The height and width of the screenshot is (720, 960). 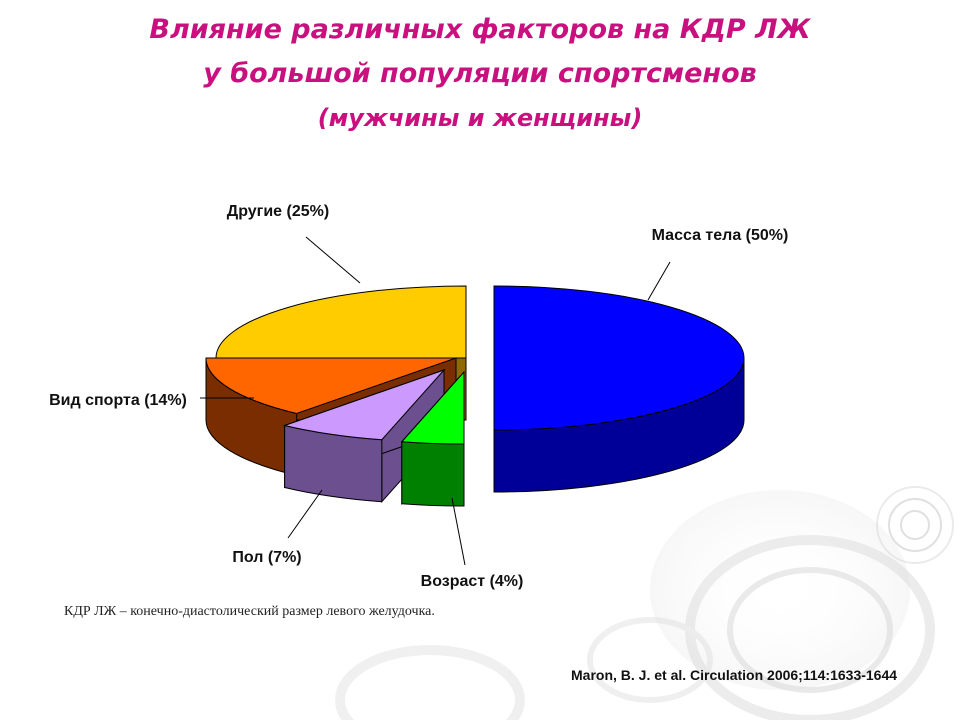 I want to click on slice-age-label: Возраст (4%), so click(x=472, y=581).